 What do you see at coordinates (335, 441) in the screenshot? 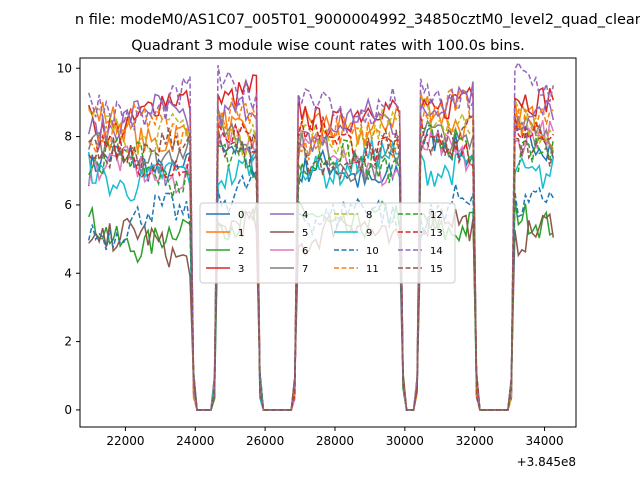
I see `x-tick-label: 28000` at bounding box center [335, 441].